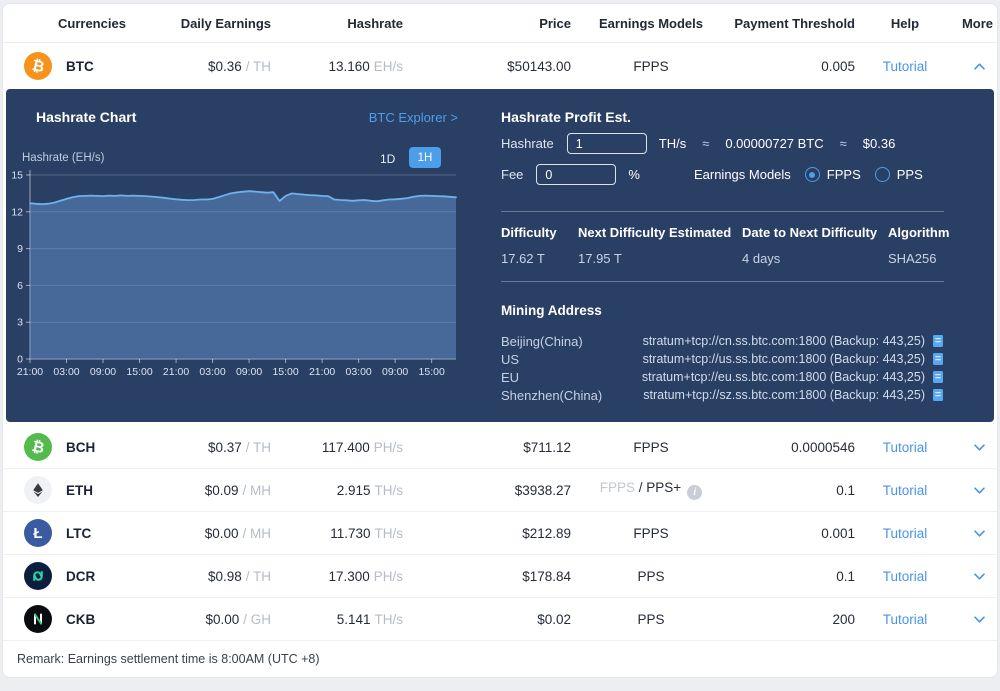  I want to click on radio-fpps-label: FPPS, so click(843, 174).